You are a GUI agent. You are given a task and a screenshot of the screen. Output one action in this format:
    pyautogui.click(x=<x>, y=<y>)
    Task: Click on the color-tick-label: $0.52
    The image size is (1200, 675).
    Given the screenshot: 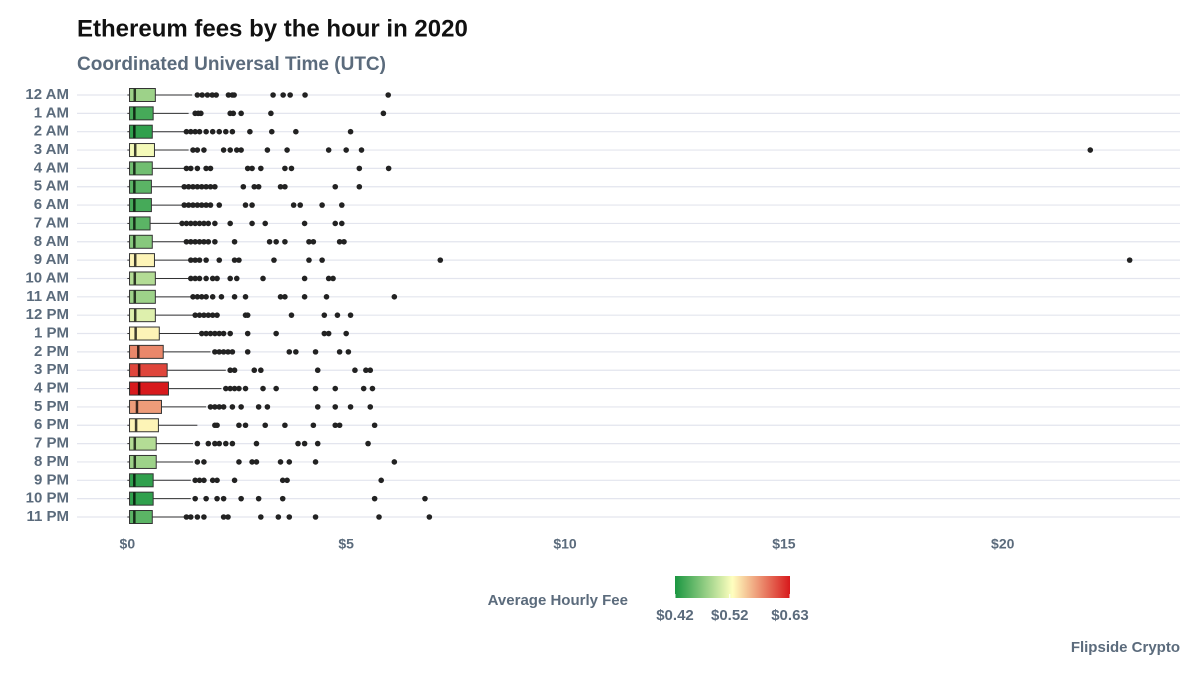 What is the action you would take?
    pyautogui.click(x=730, y=615)
    